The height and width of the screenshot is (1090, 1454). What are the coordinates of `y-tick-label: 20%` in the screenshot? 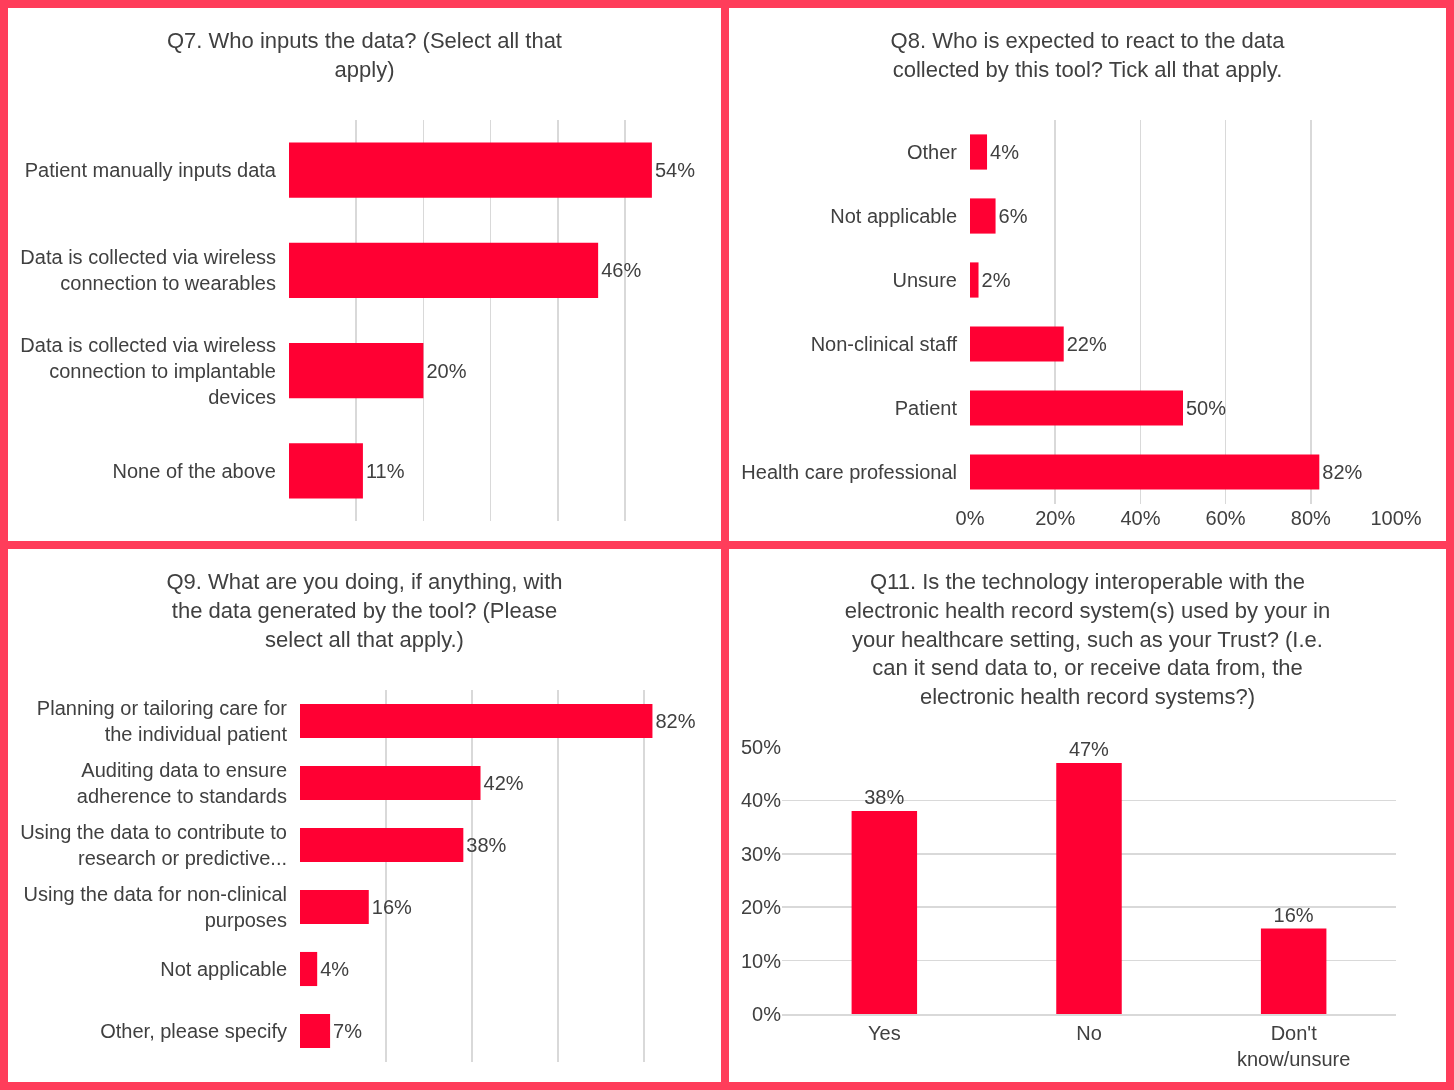 It's located at (761, 907).